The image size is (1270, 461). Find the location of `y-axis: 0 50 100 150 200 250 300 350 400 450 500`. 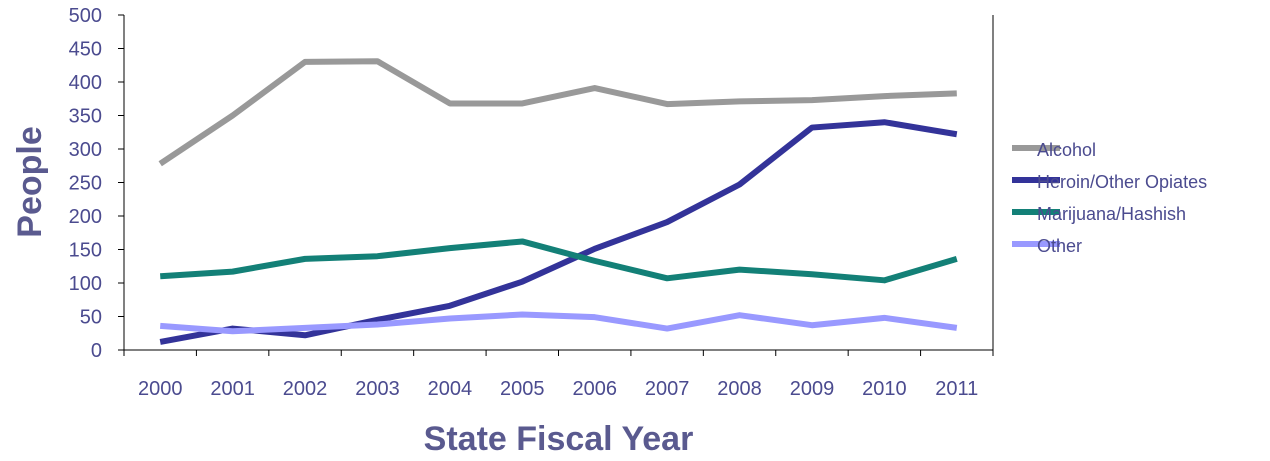

y-axis: 0 50 100 150 200 250 300 350 400 450 500 is located at coordinates (97, 183).